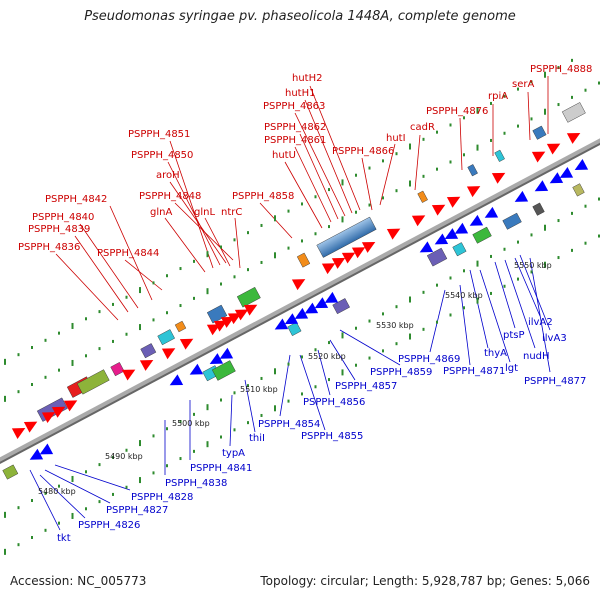 This screenshot has height=600, width=600. Describe the element at coordinates (162, 497) in the screenshot. I see `gene-label-PSPPH_4828: PSPPH_4828` at that location.